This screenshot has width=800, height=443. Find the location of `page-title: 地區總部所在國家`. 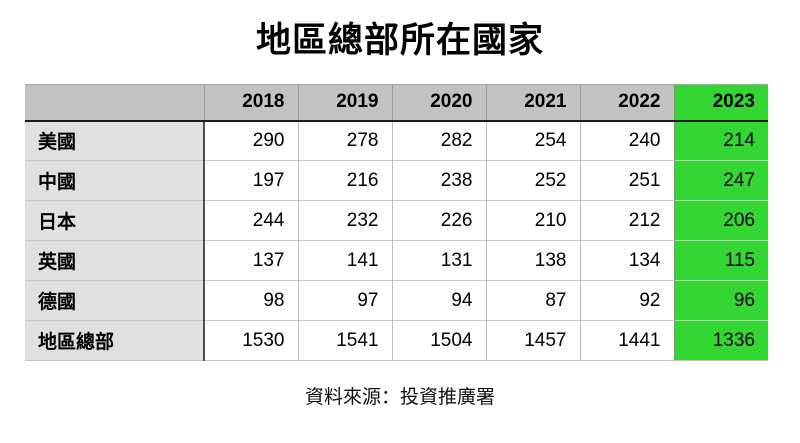

page-title: 地區總部所在國家 is located at coordinates (399, 40).